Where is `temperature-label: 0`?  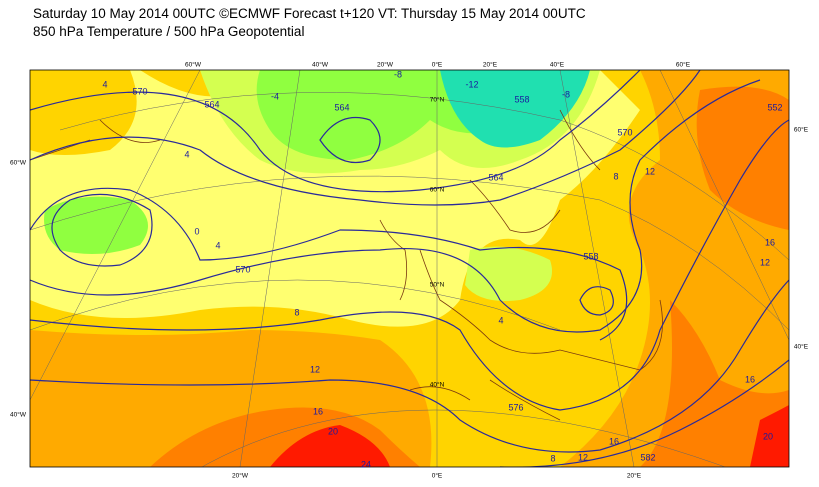 temperature-label: 0 is located at coordinates (196, 231).